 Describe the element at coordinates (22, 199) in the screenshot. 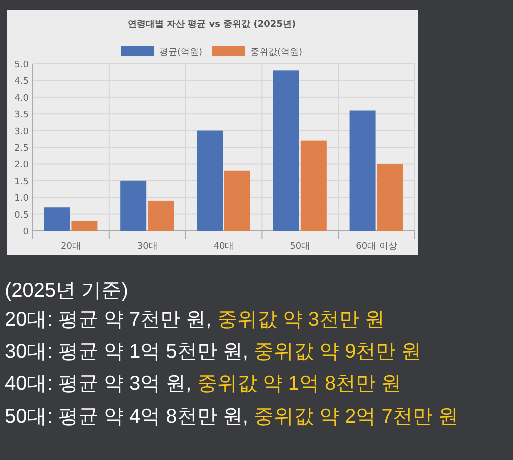

I see `y-tick-label: 1.0` at that location.